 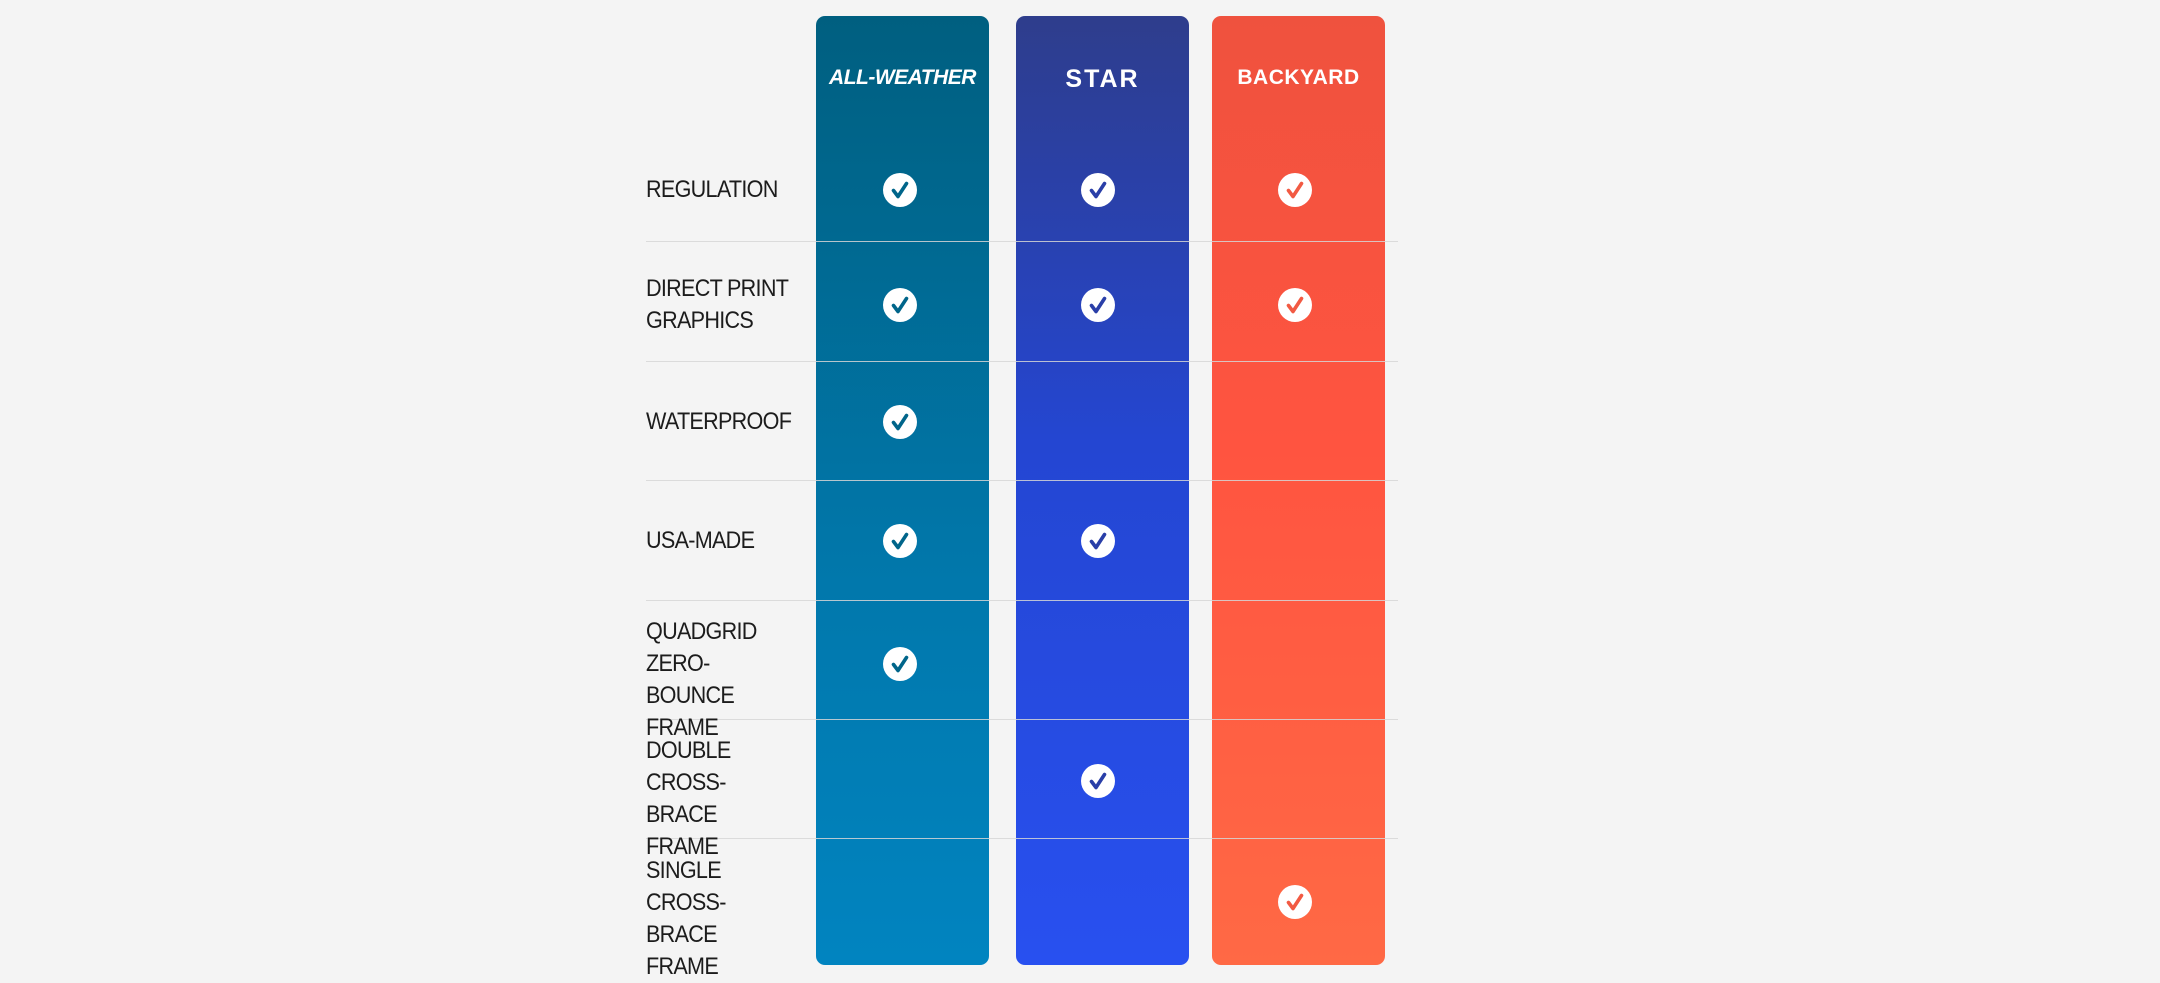 I want to click on column-all-weather: ALL-WEATHER, so click(x=902, y=490).